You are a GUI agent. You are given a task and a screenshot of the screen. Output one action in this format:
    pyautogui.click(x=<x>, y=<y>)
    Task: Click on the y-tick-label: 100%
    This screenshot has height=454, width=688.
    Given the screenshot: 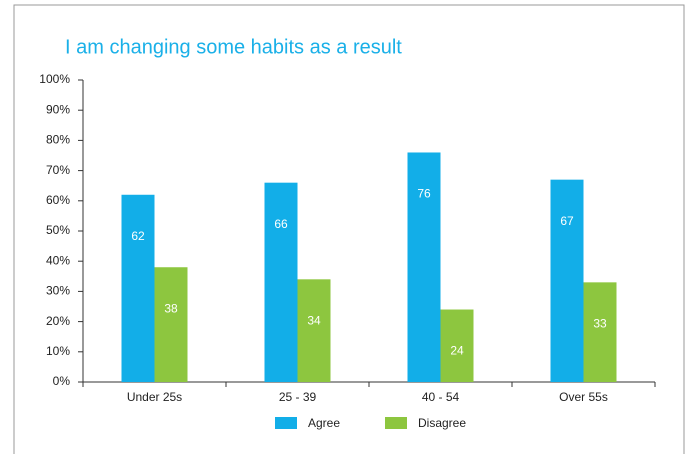 What is the action you would take?
    pyautogui.click(x=54, y=79)
    